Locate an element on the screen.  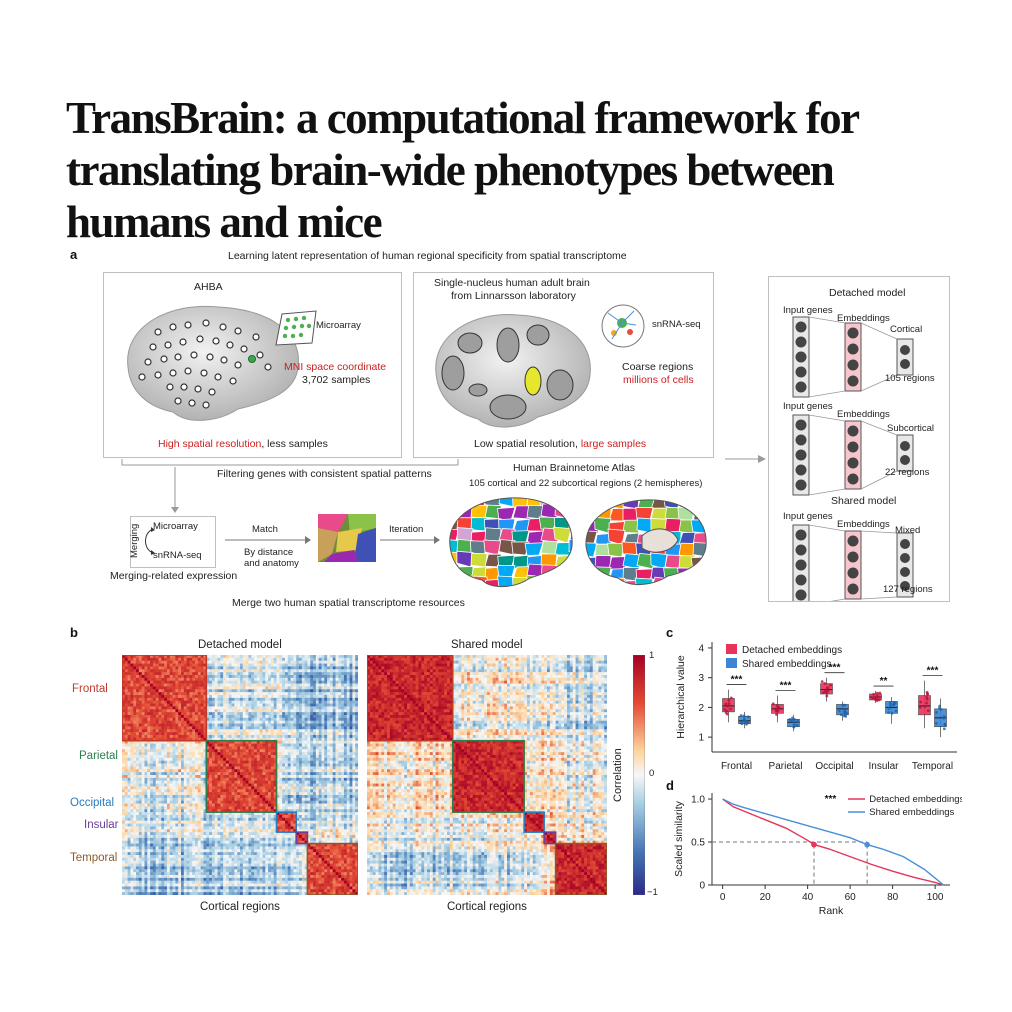
ahba-samples-label: 3,702 samples is located at coordinates (336, 380).